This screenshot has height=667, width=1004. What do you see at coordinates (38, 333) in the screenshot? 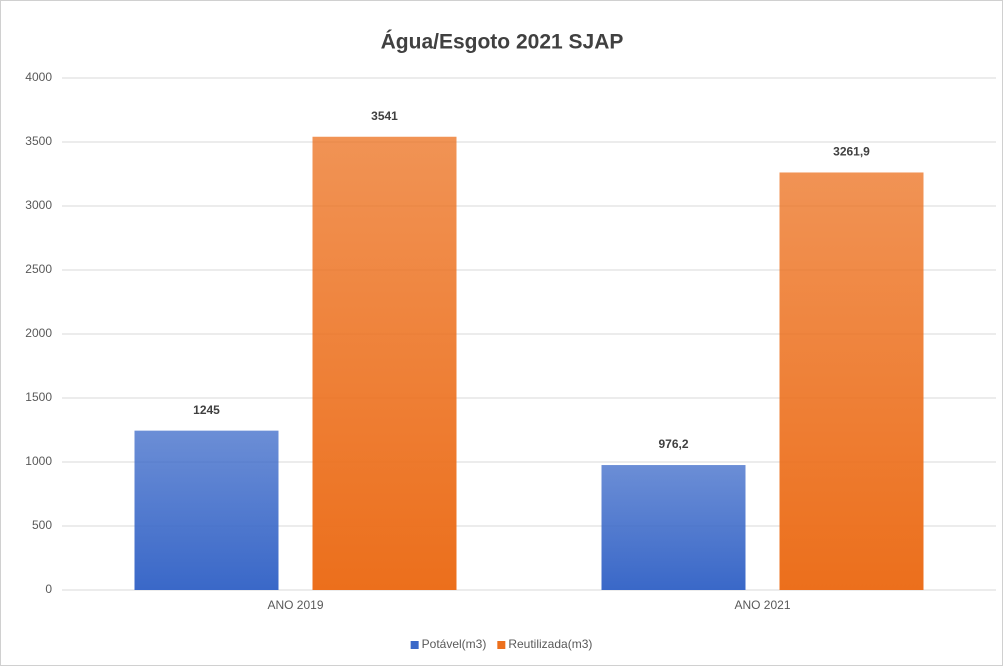
I see `y-tick-label: 2000` at bounding box center [38, 333].